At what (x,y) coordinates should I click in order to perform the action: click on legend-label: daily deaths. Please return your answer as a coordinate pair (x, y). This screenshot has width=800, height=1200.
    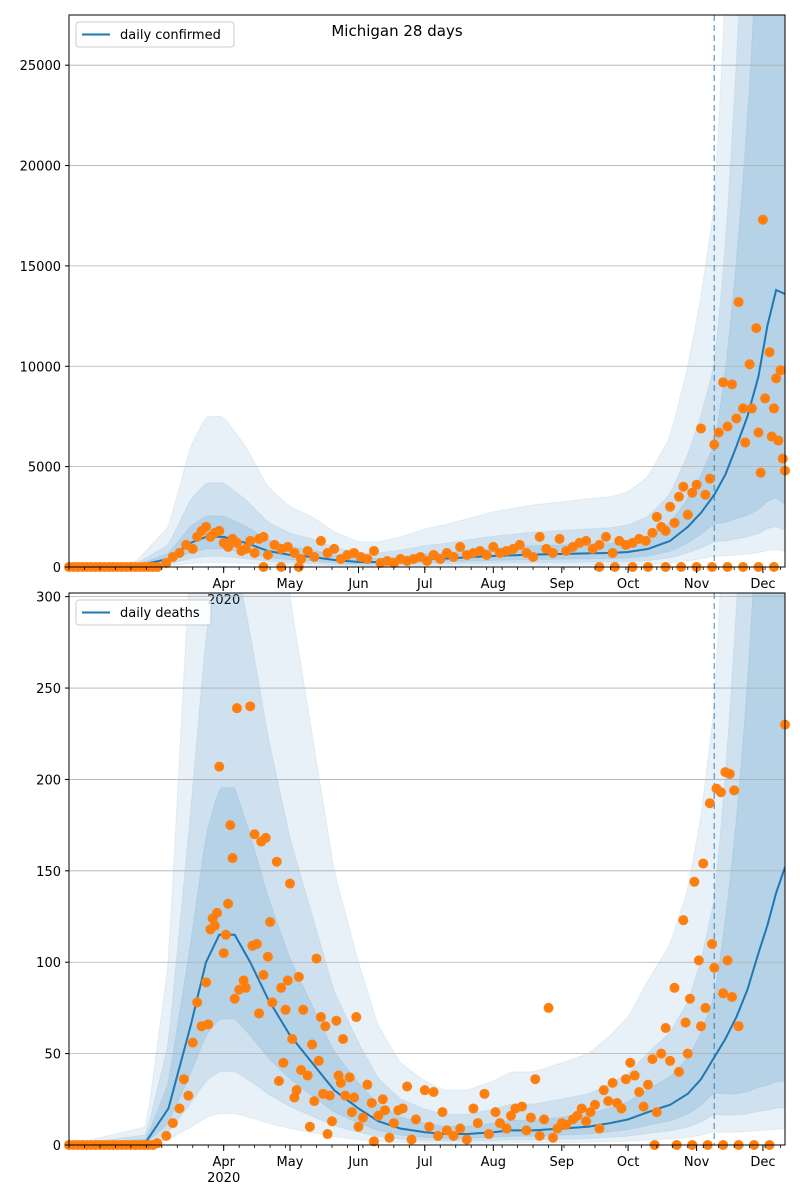
    Looking at the image, I should click on (160, 613).